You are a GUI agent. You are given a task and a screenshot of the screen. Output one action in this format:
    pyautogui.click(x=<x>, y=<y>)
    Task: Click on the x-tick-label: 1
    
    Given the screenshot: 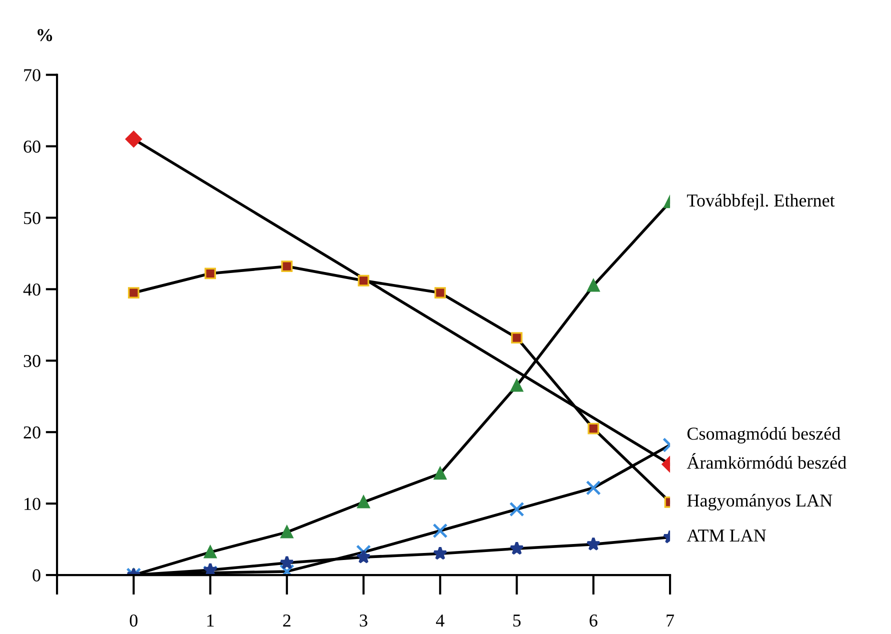 What is the action you would take?
    pyautogui.click(x=210, y=620)
    